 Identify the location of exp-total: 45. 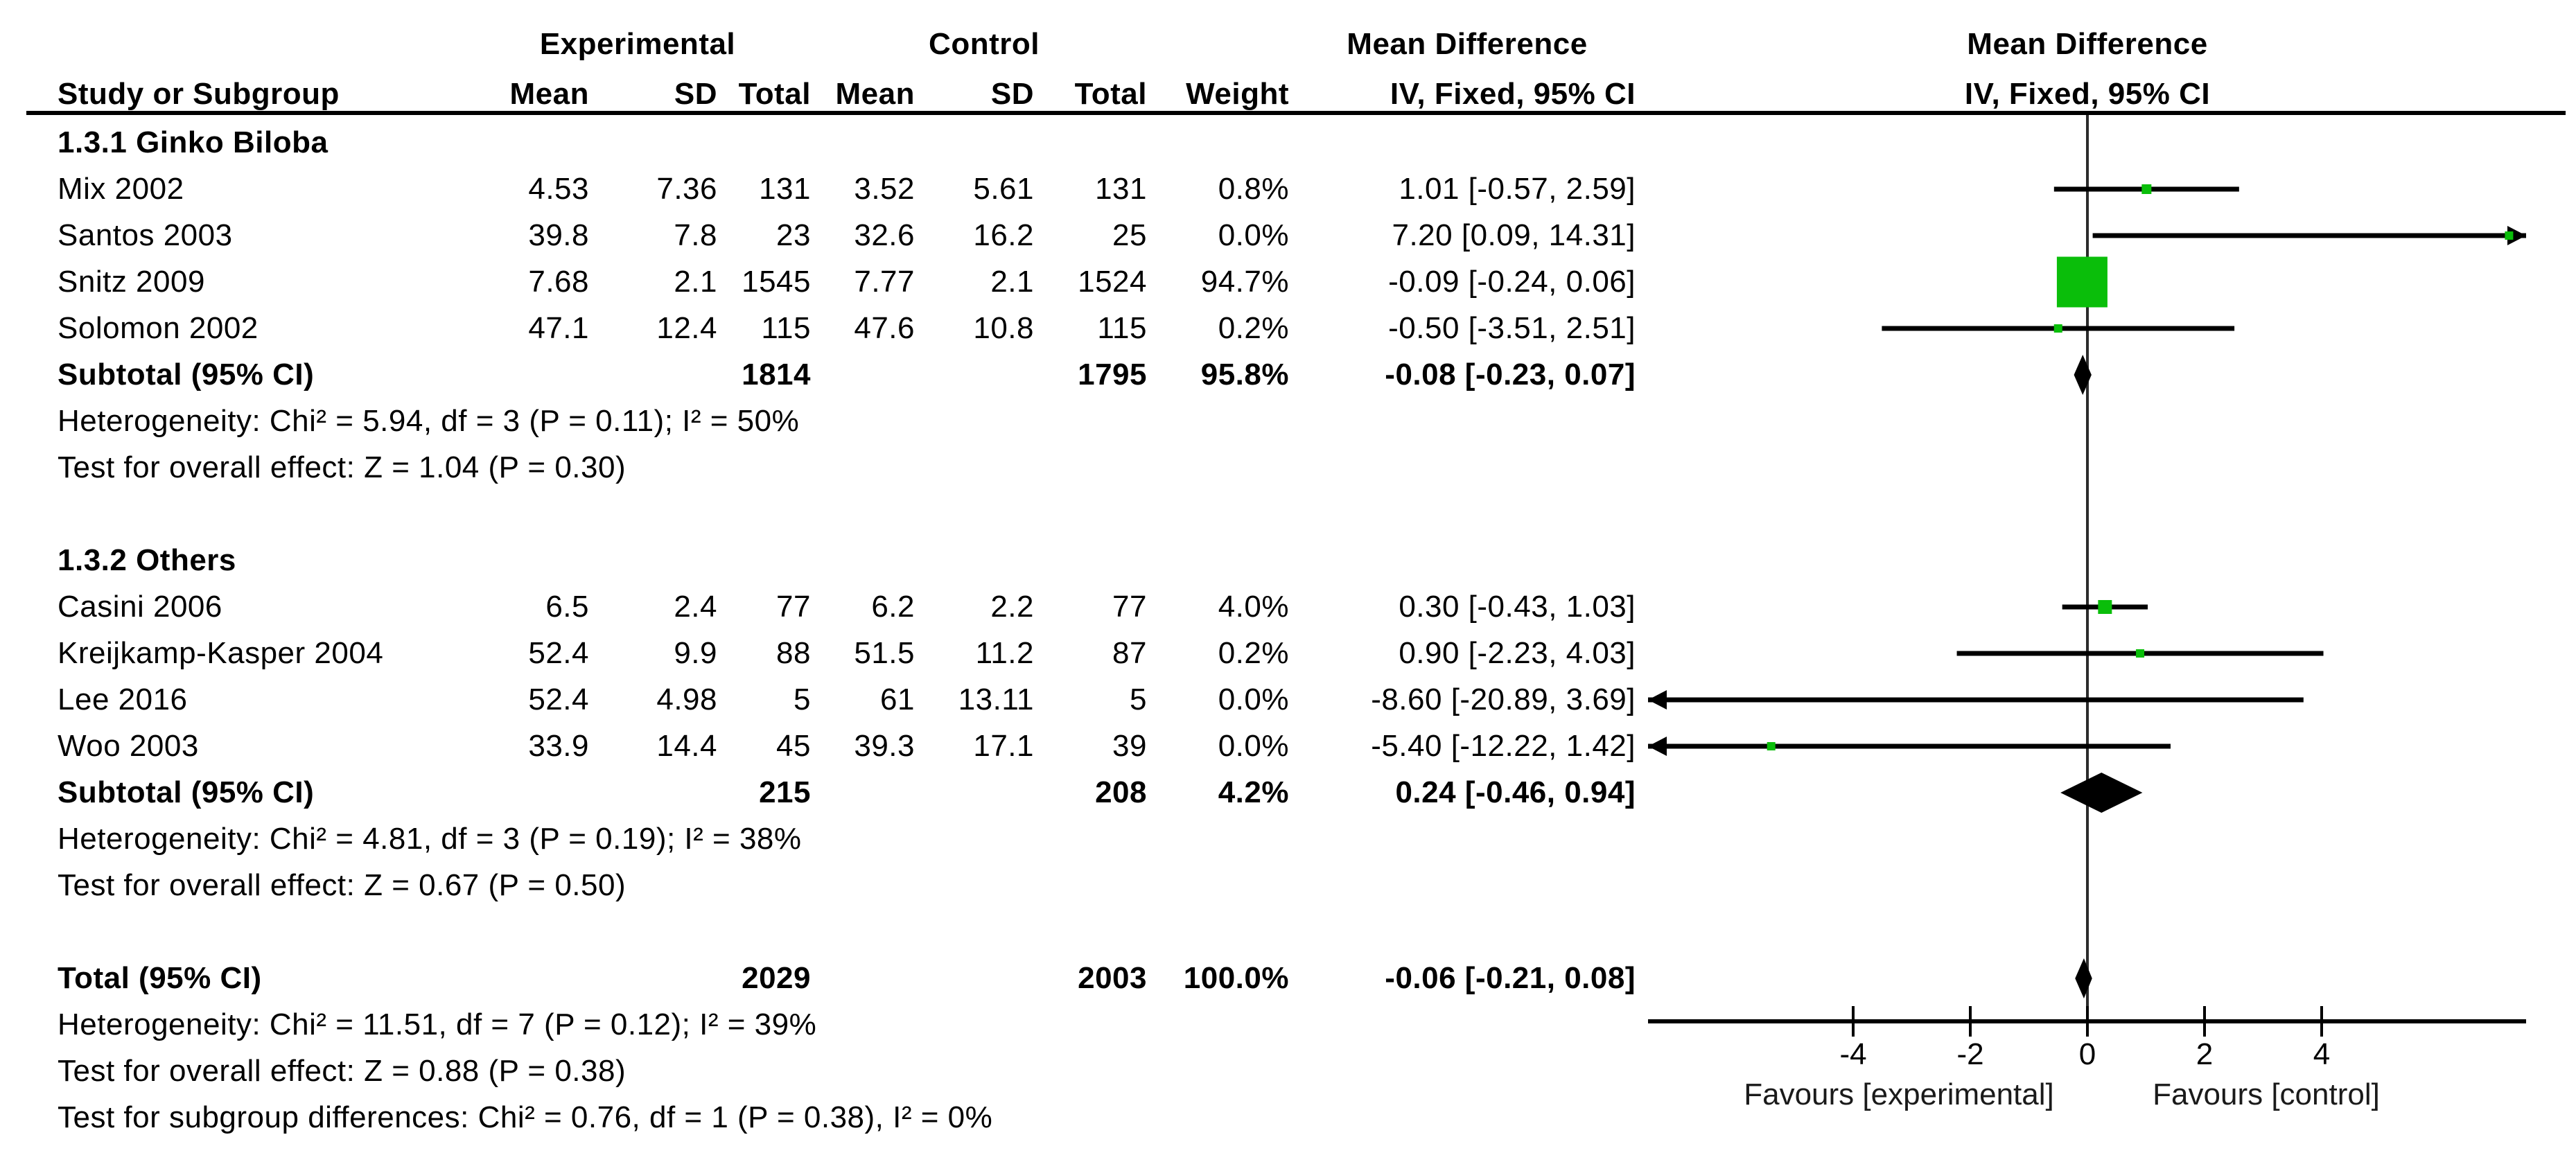
(793, 746).